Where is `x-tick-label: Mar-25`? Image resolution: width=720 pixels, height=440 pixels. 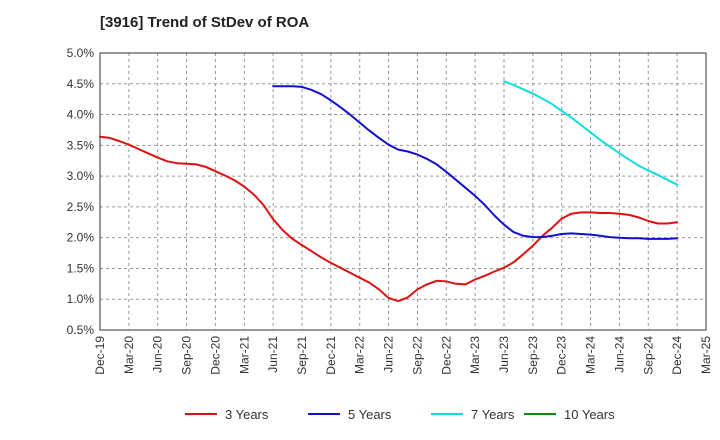
x-tick-label: Mar-25 is located at coordinates (706, 355).